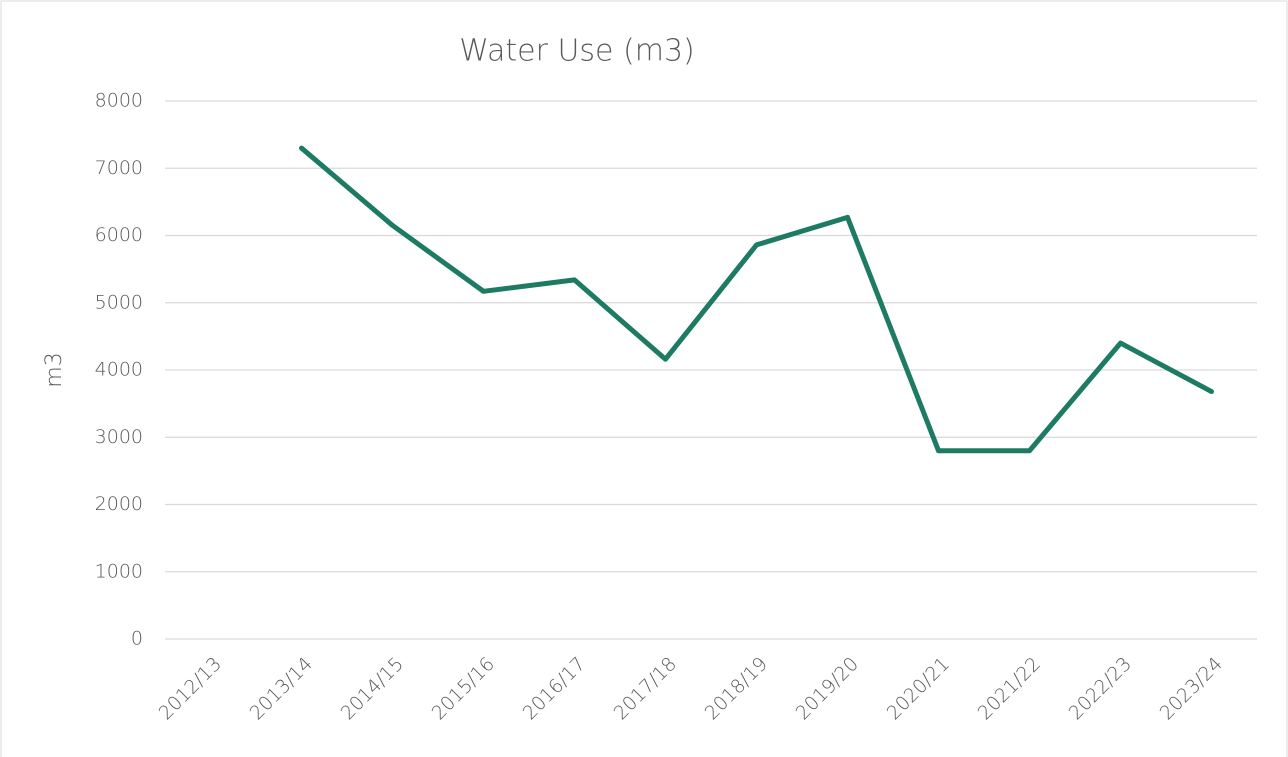 This screenshot has width=1288, height=757. Describe the element at coordinates (119, 504) in the screenshot. I see `y-tick-label: 2000` at that location.